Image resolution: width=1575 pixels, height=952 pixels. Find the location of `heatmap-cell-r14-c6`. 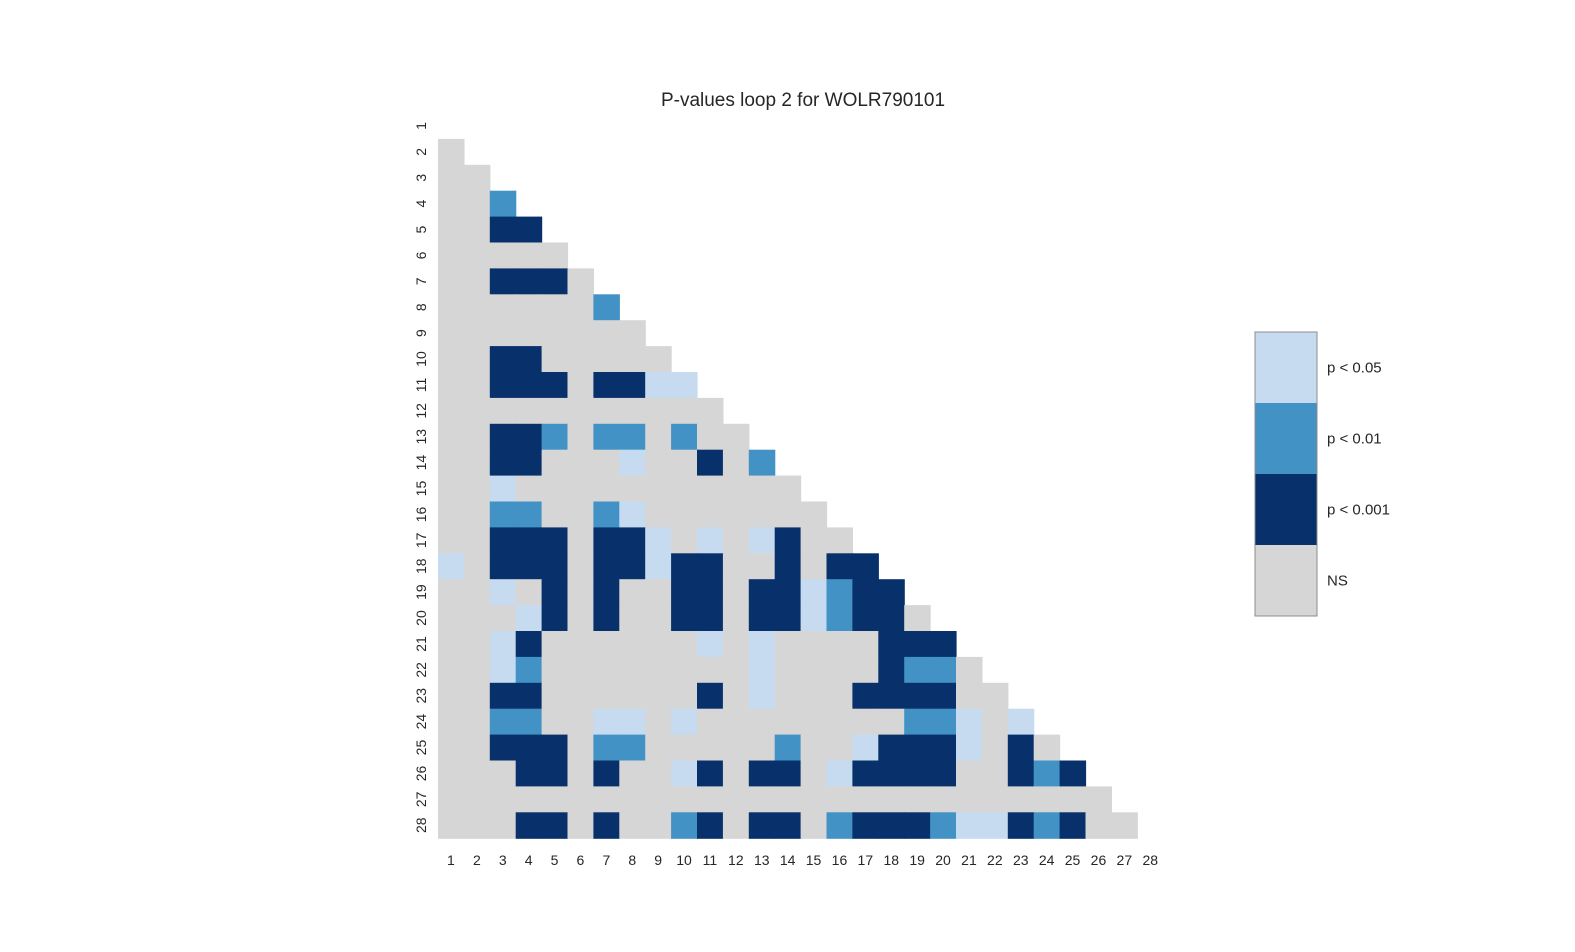

heatmap-cell-r14-c6 is located at coordinates (580, 463).